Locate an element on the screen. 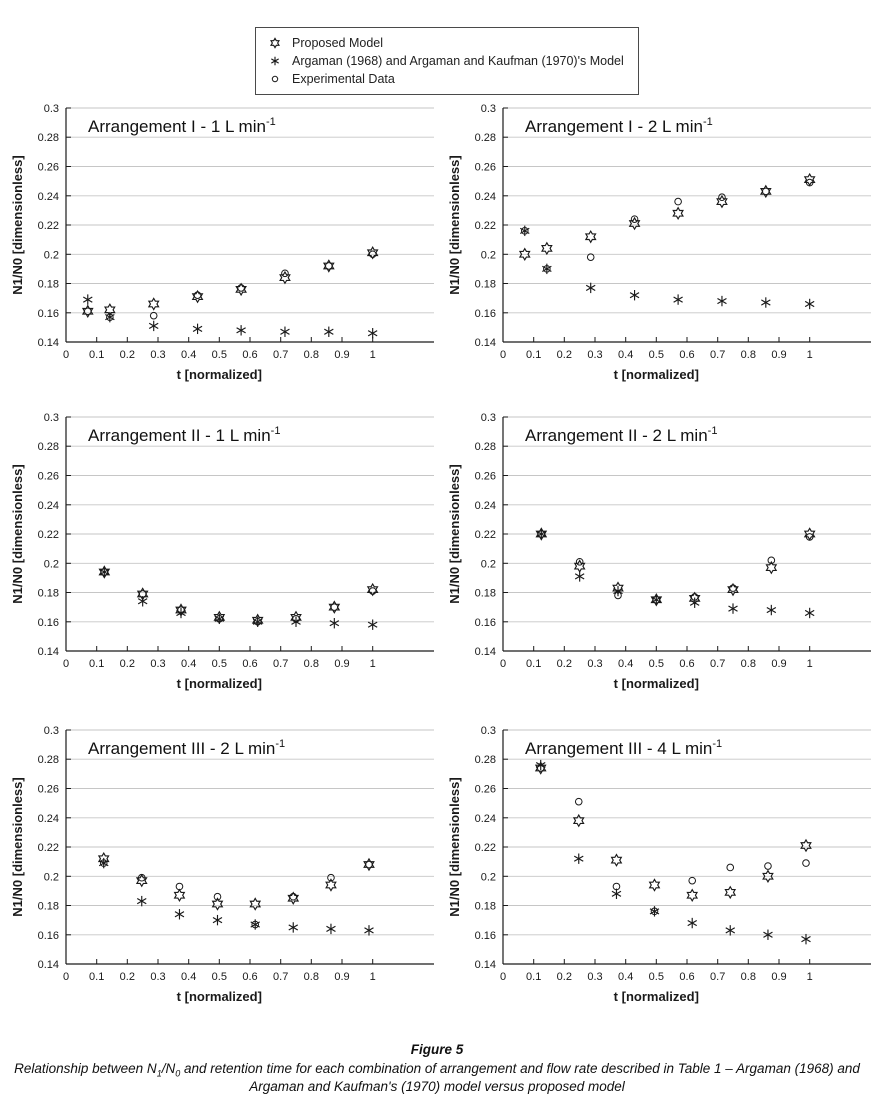 The height and width of the screenshot is (1107, 874). legend-item-experimental-data: Experimental Data is located at coordinates (445, 79).